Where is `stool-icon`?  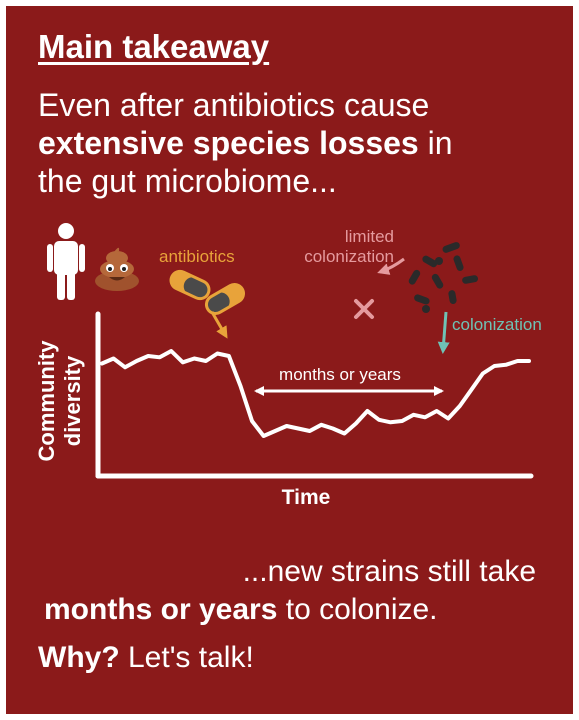
stool-icon is located at coordinates (117, 269).